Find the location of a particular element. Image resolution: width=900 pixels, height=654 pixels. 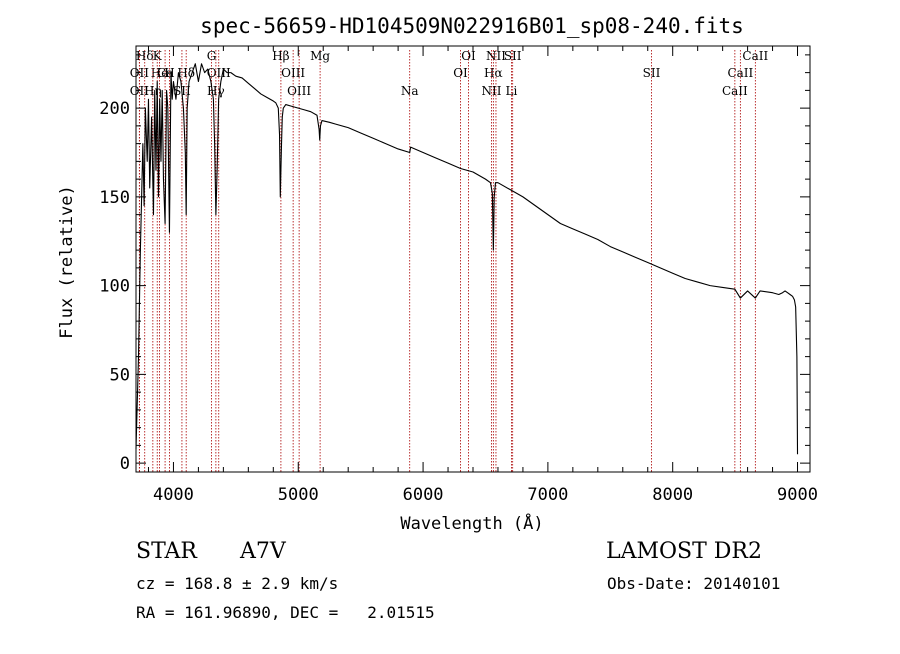

y-tick-label: 50 is located at coordinates (120, 375).